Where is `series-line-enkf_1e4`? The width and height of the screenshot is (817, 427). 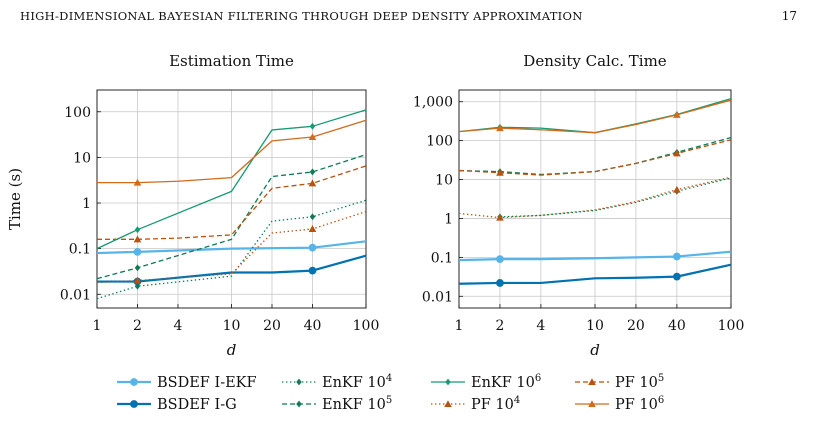
series-line-enkf_1e4 is located at coordinates (615, 197).